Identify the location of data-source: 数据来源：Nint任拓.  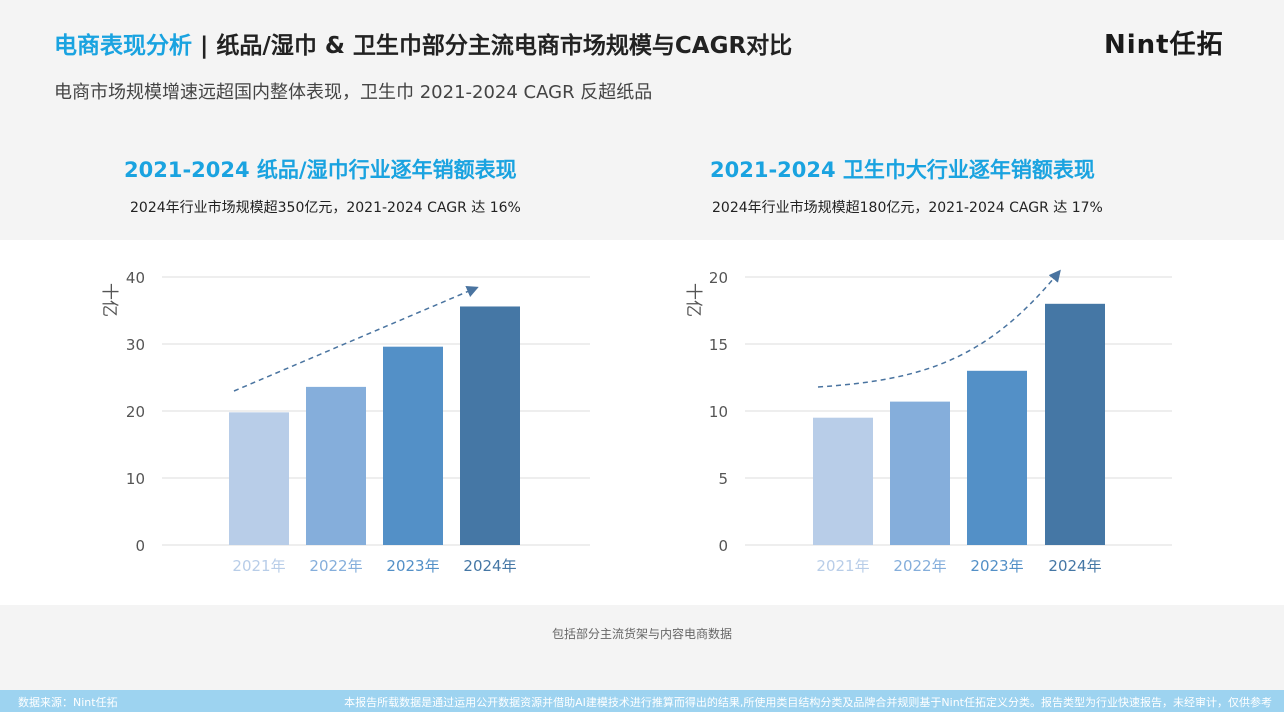
(68, 702).